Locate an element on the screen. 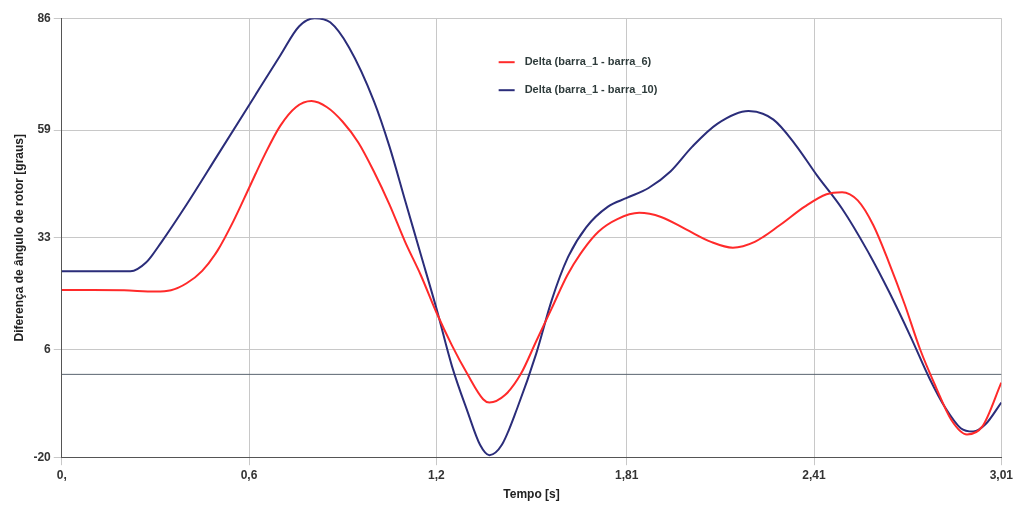  x-tick-label: 2,41 is located at coordinates (814, 474).